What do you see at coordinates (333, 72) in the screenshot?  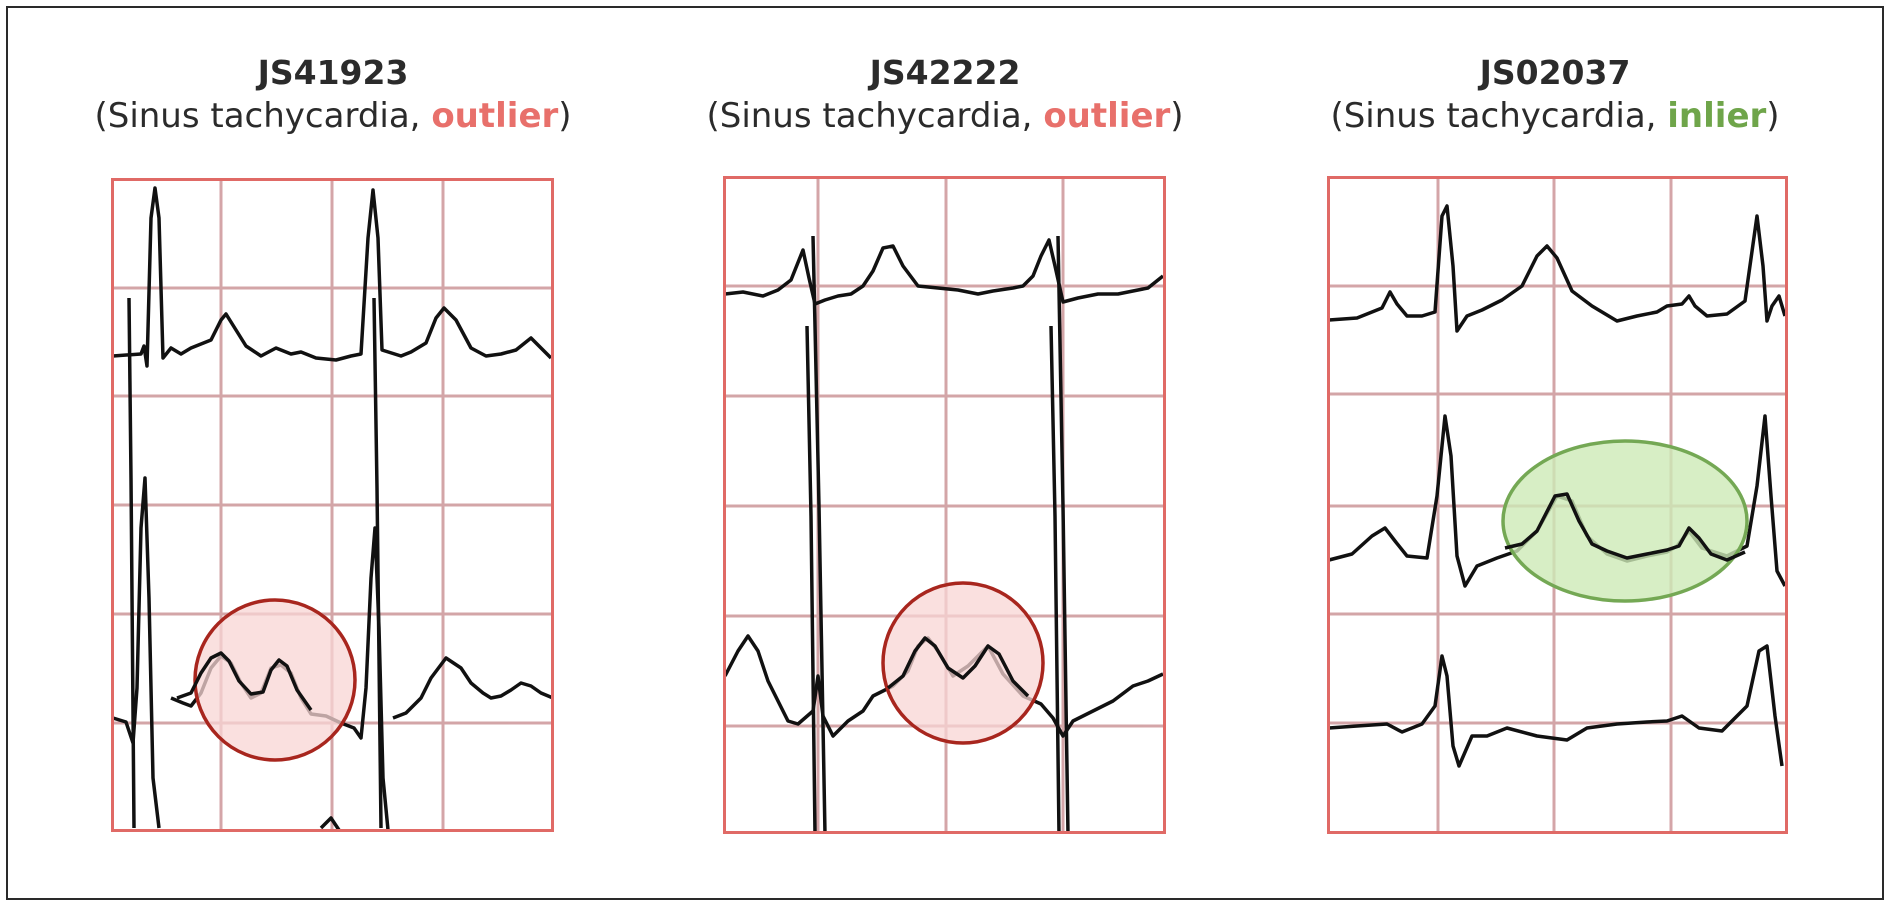 I see `panel-1-record-id: JS41923` at bounding box center [333, 72].